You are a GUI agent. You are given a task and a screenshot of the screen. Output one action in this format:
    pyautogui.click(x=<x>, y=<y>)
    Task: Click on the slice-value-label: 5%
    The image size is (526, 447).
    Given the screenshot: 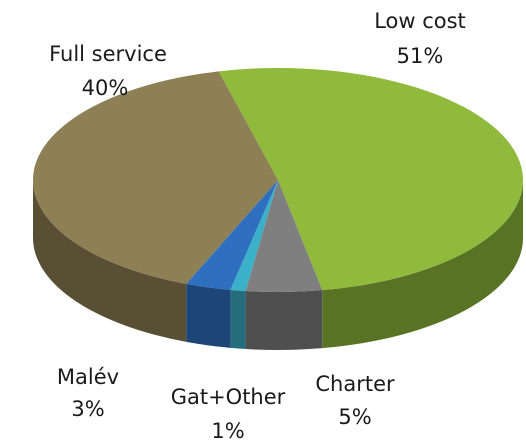 What is the action you would take?
    pyautogui.click(x=354, y=417)
    